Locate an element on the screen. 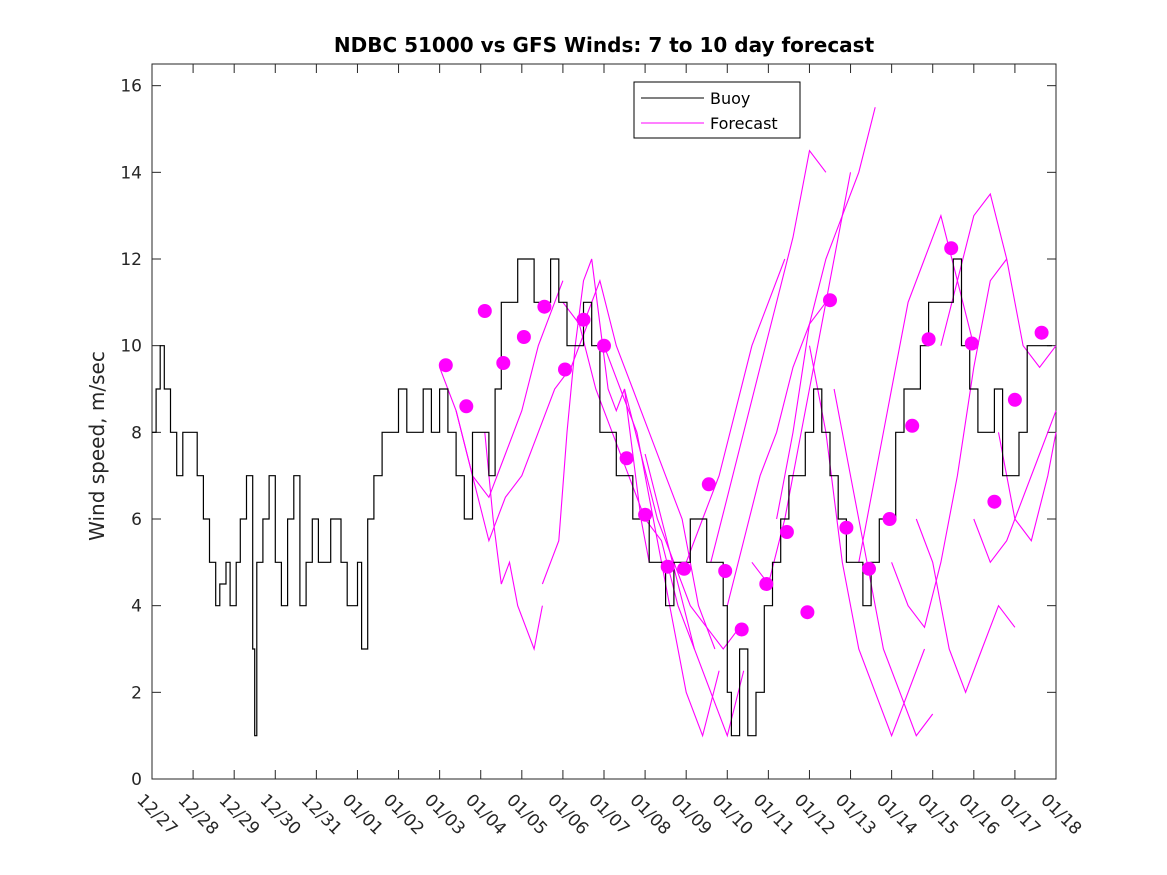 This screenshot has height=875, width=1167. y-tick-label: 16 is located at coordinates (131, 87).